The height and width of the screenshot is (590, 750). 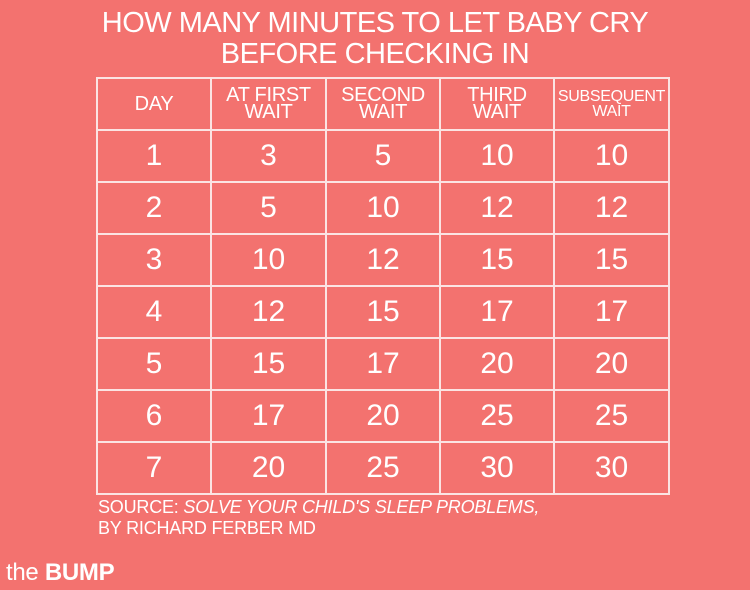 What do you see at coordinates (154, 416) in the screenshot?
I see `day-cell: 6` at bounding box center [154, 416].